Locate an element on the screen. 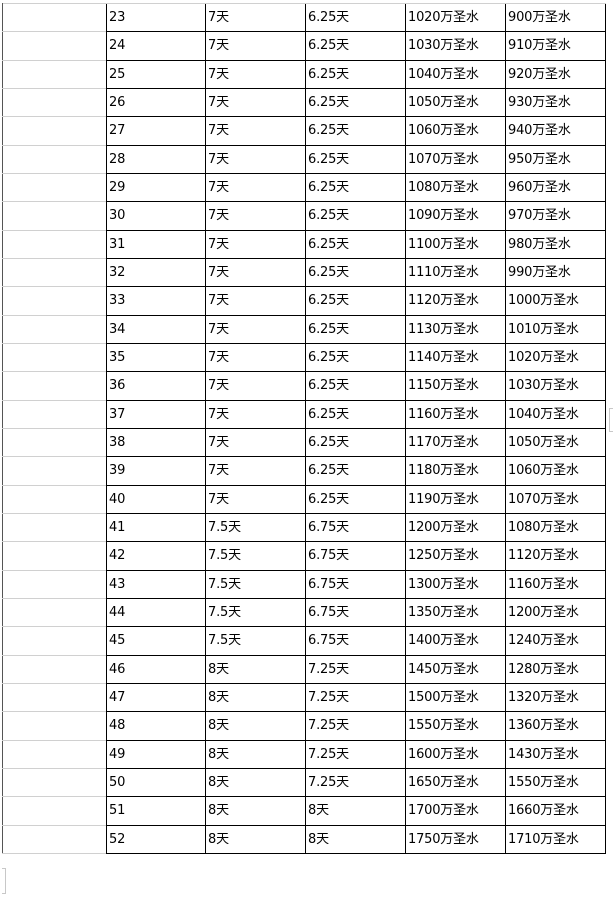 Image resolution: width=613 pixels, height=913 pixels. cost-cell: 1080万圣水 is located at coordinates (456, 188).